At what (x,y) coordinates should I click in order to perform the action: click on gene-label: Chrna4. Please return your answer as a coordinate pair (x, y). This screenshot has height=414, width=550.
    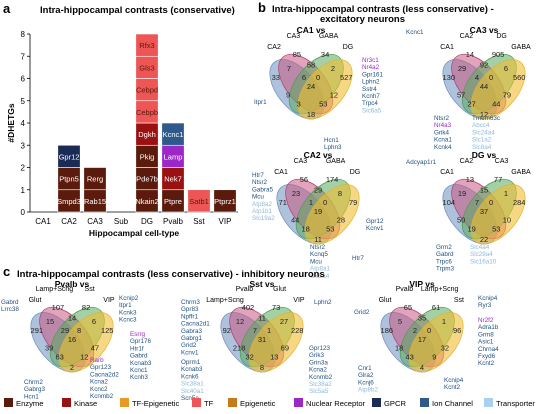
    Looking at the image, I should click on (488, 349).